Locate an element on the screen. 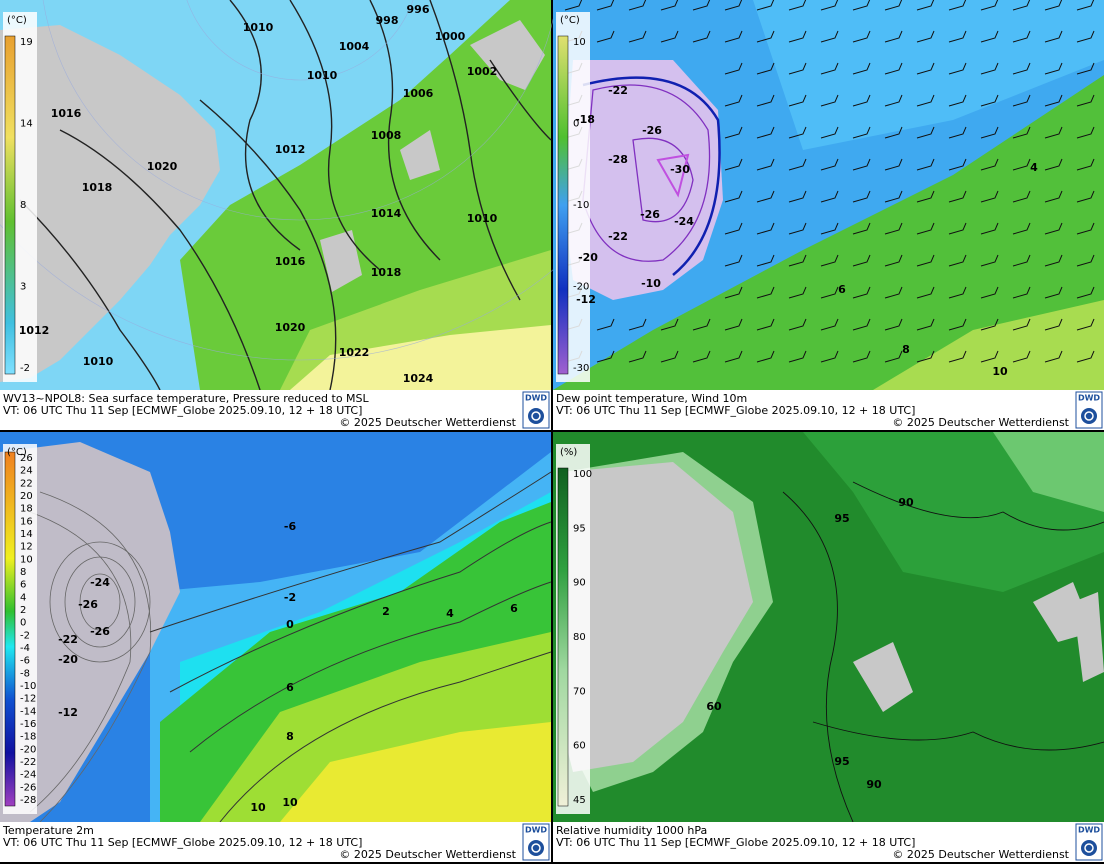 The image size is (1104, 864). contours is located at coordinates (350, 647).